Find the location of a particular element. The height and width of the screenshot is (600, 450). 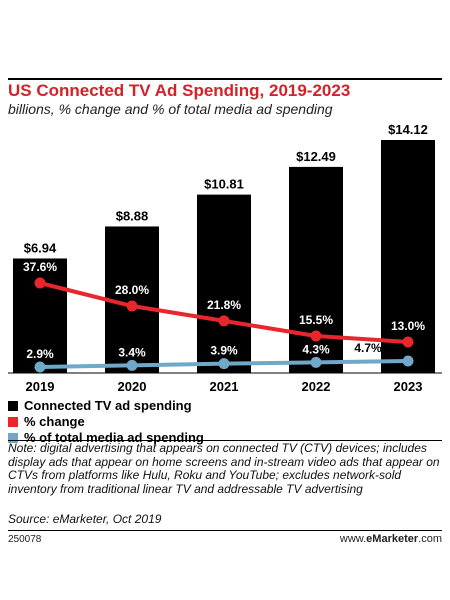

pct-change-label: 21.8% is located at coordinates (224, 305).